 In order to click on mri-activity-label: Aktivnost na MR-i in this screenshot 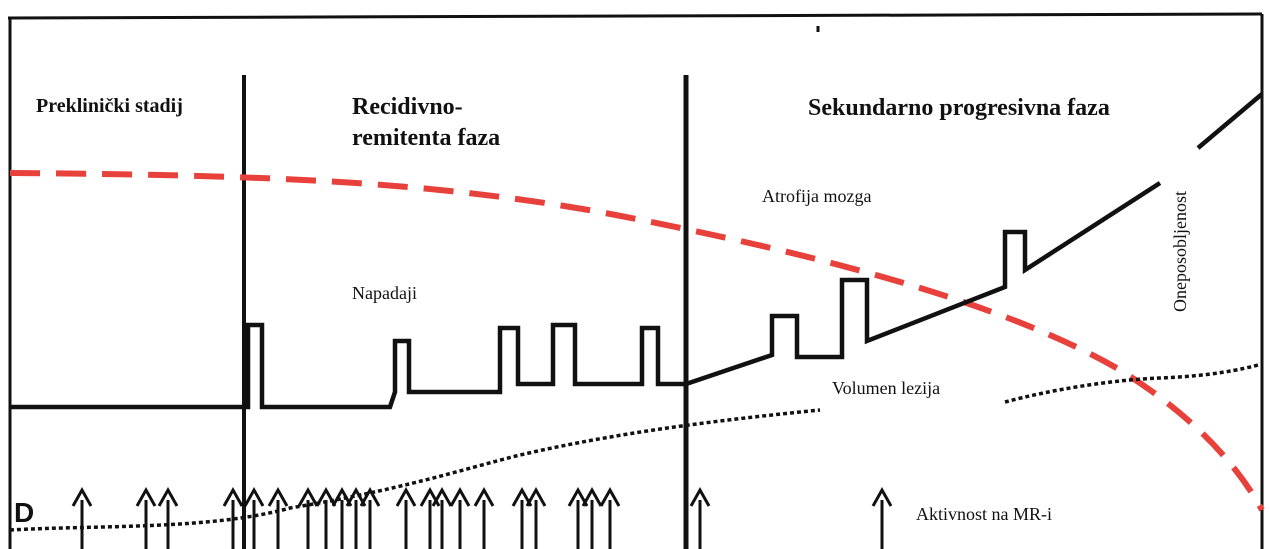, I will do `click(984, 514)`.